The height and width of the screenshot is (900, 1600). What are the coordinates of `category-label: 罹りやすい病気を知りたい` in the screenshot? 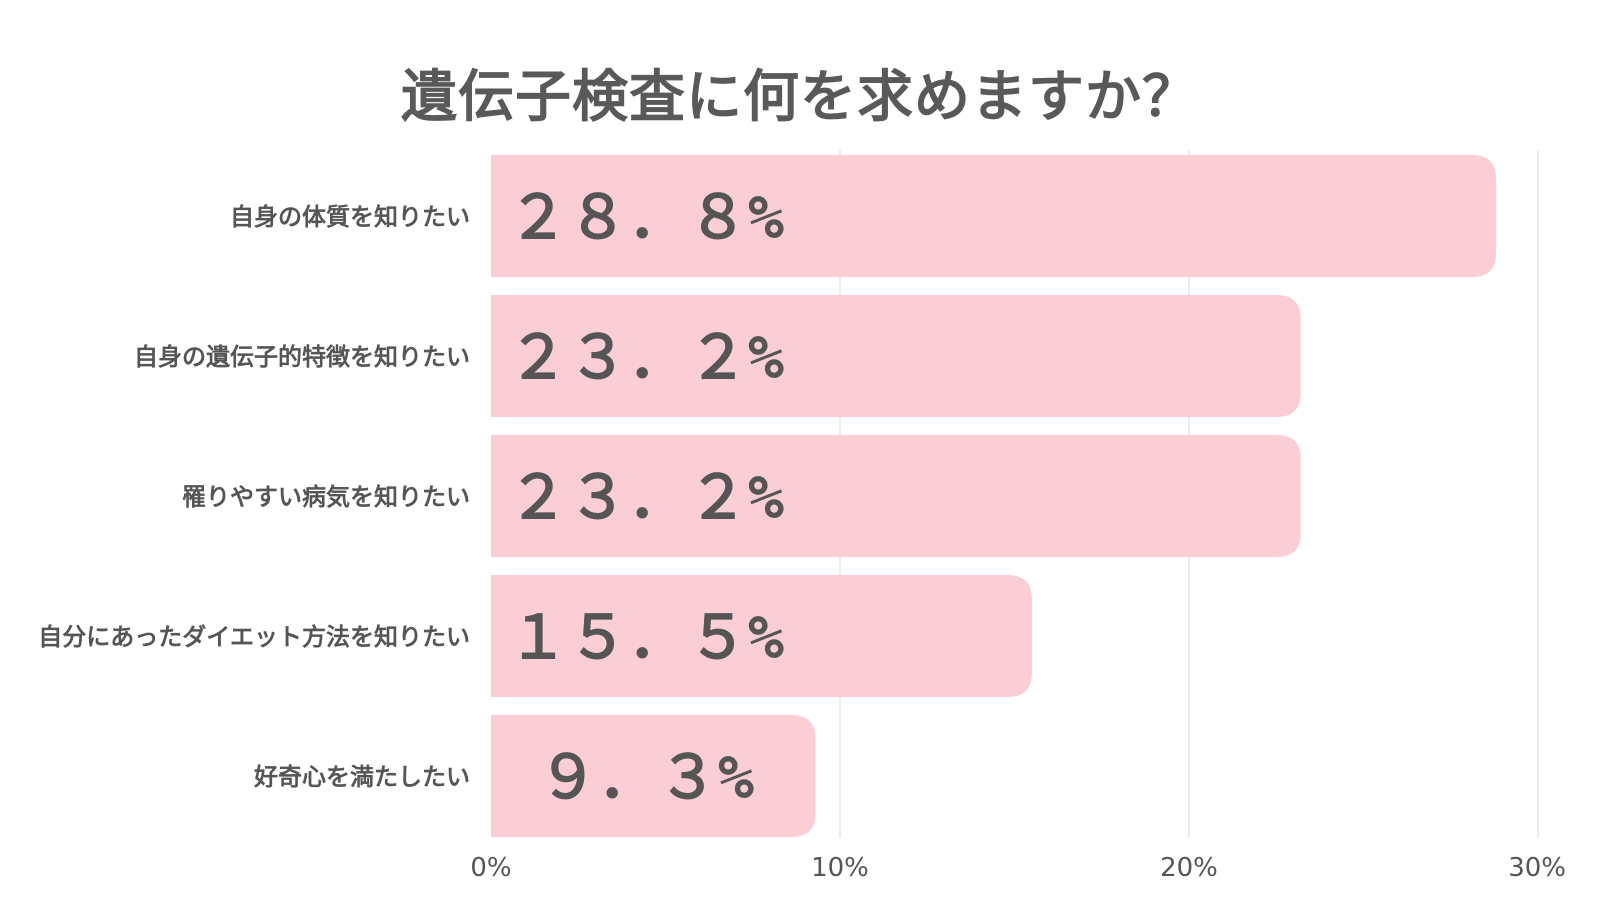 It's located at (326, 497).